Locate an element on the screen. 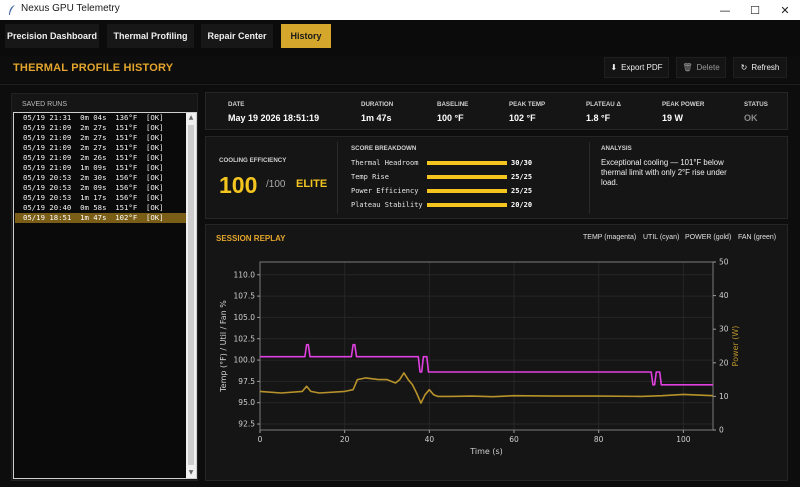 The width and height of the screenshot is (800, 487). list-scrollbar: ▲ ▼ is located at coordinates (191, 295).